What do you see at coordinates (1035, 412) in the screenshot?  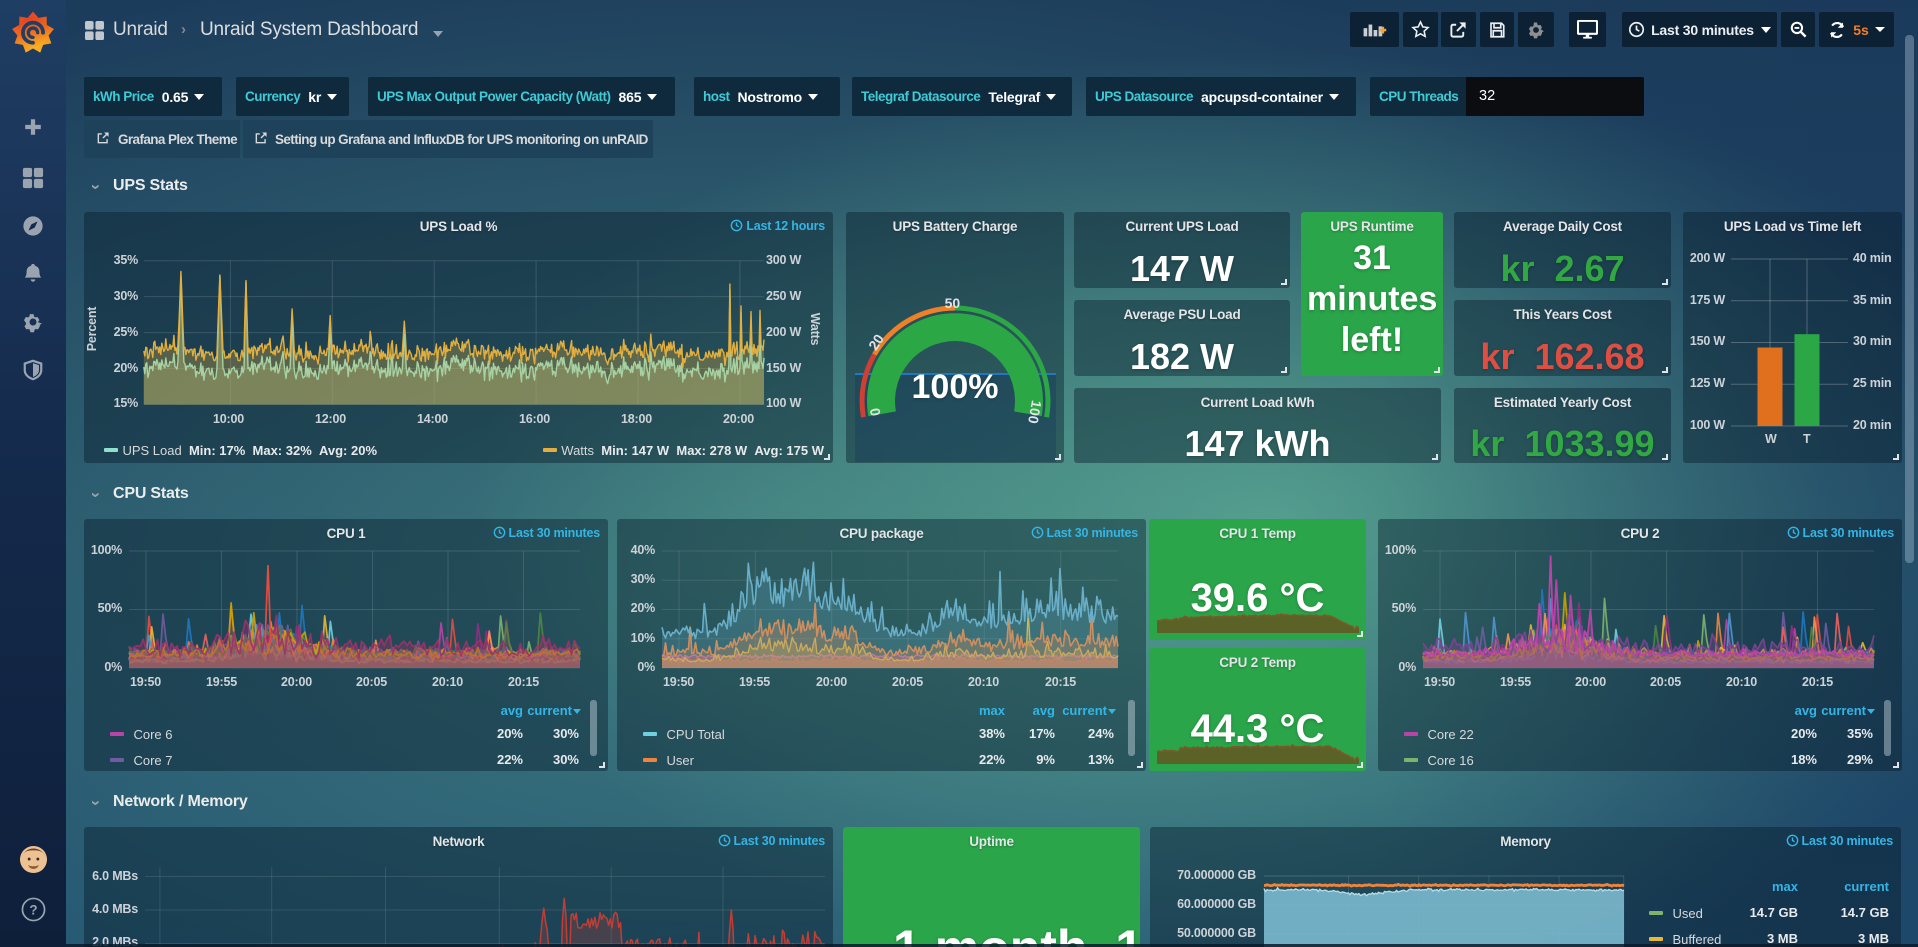 I see `svg-text: 100` at bounding box center [1035, 412].